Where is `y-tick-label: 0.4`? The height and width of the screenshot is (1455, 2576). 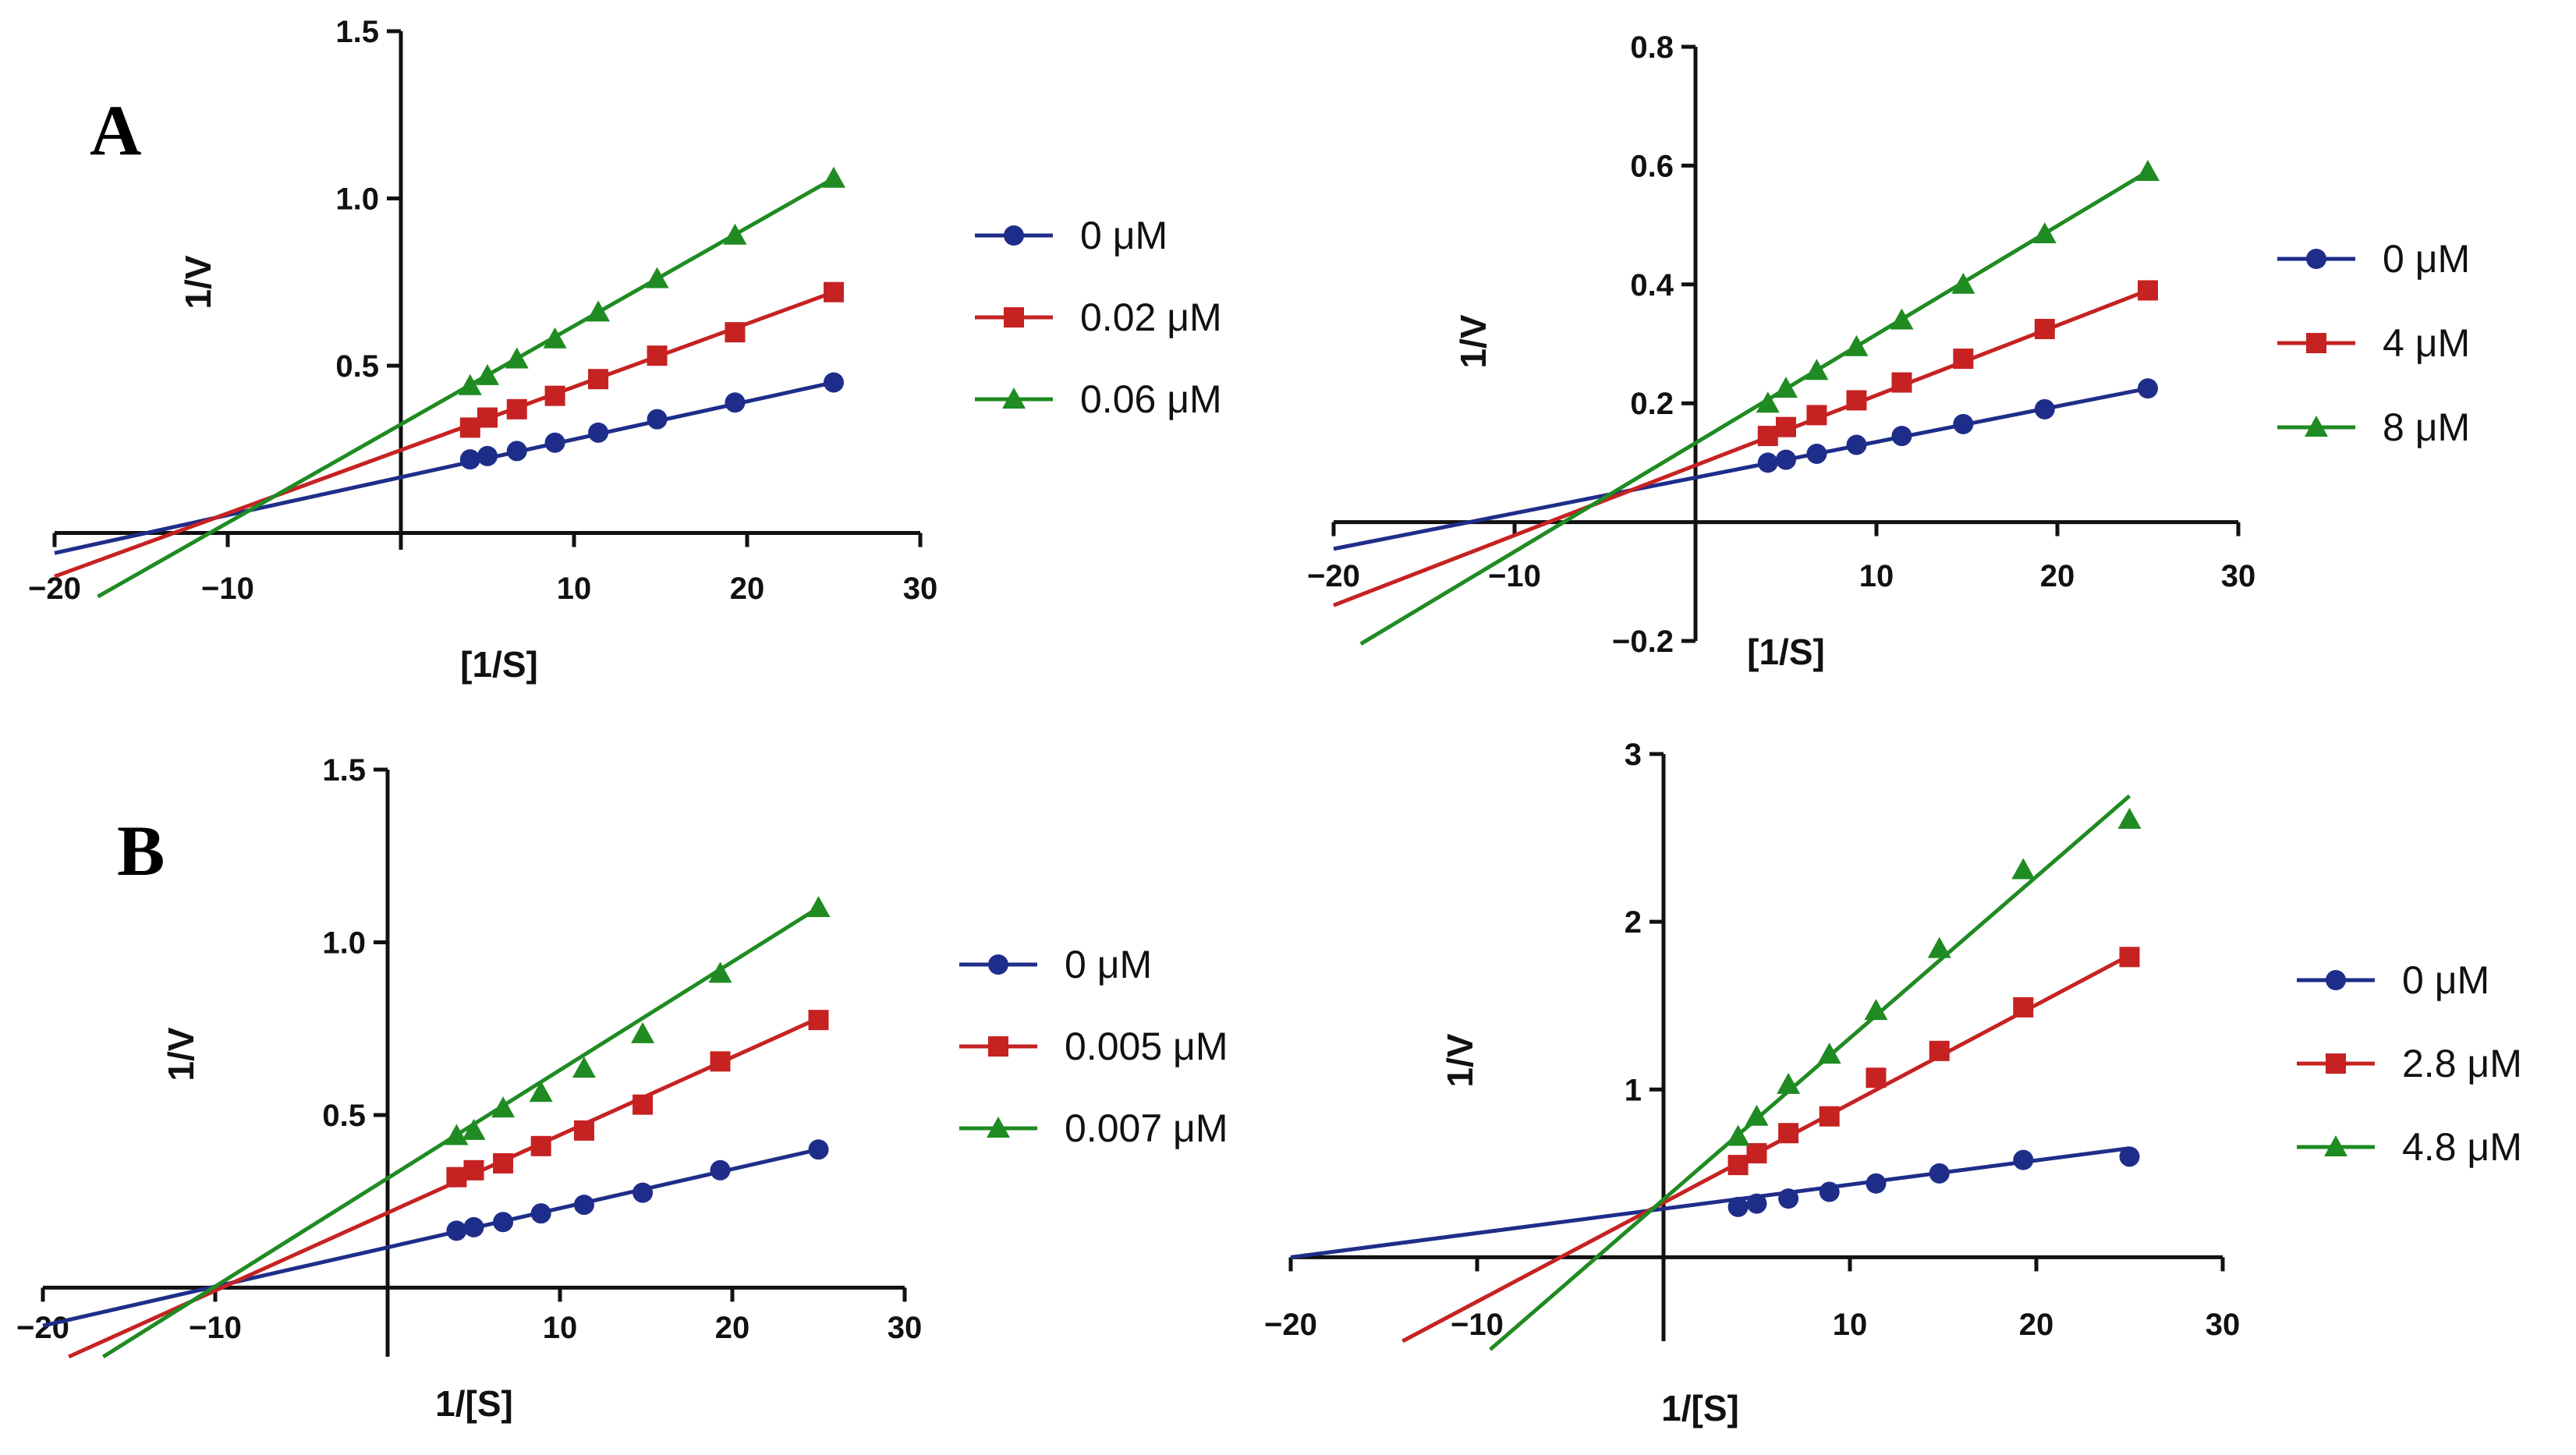 y-tick-label: 0.4 is located at coordinates (1652, 285).